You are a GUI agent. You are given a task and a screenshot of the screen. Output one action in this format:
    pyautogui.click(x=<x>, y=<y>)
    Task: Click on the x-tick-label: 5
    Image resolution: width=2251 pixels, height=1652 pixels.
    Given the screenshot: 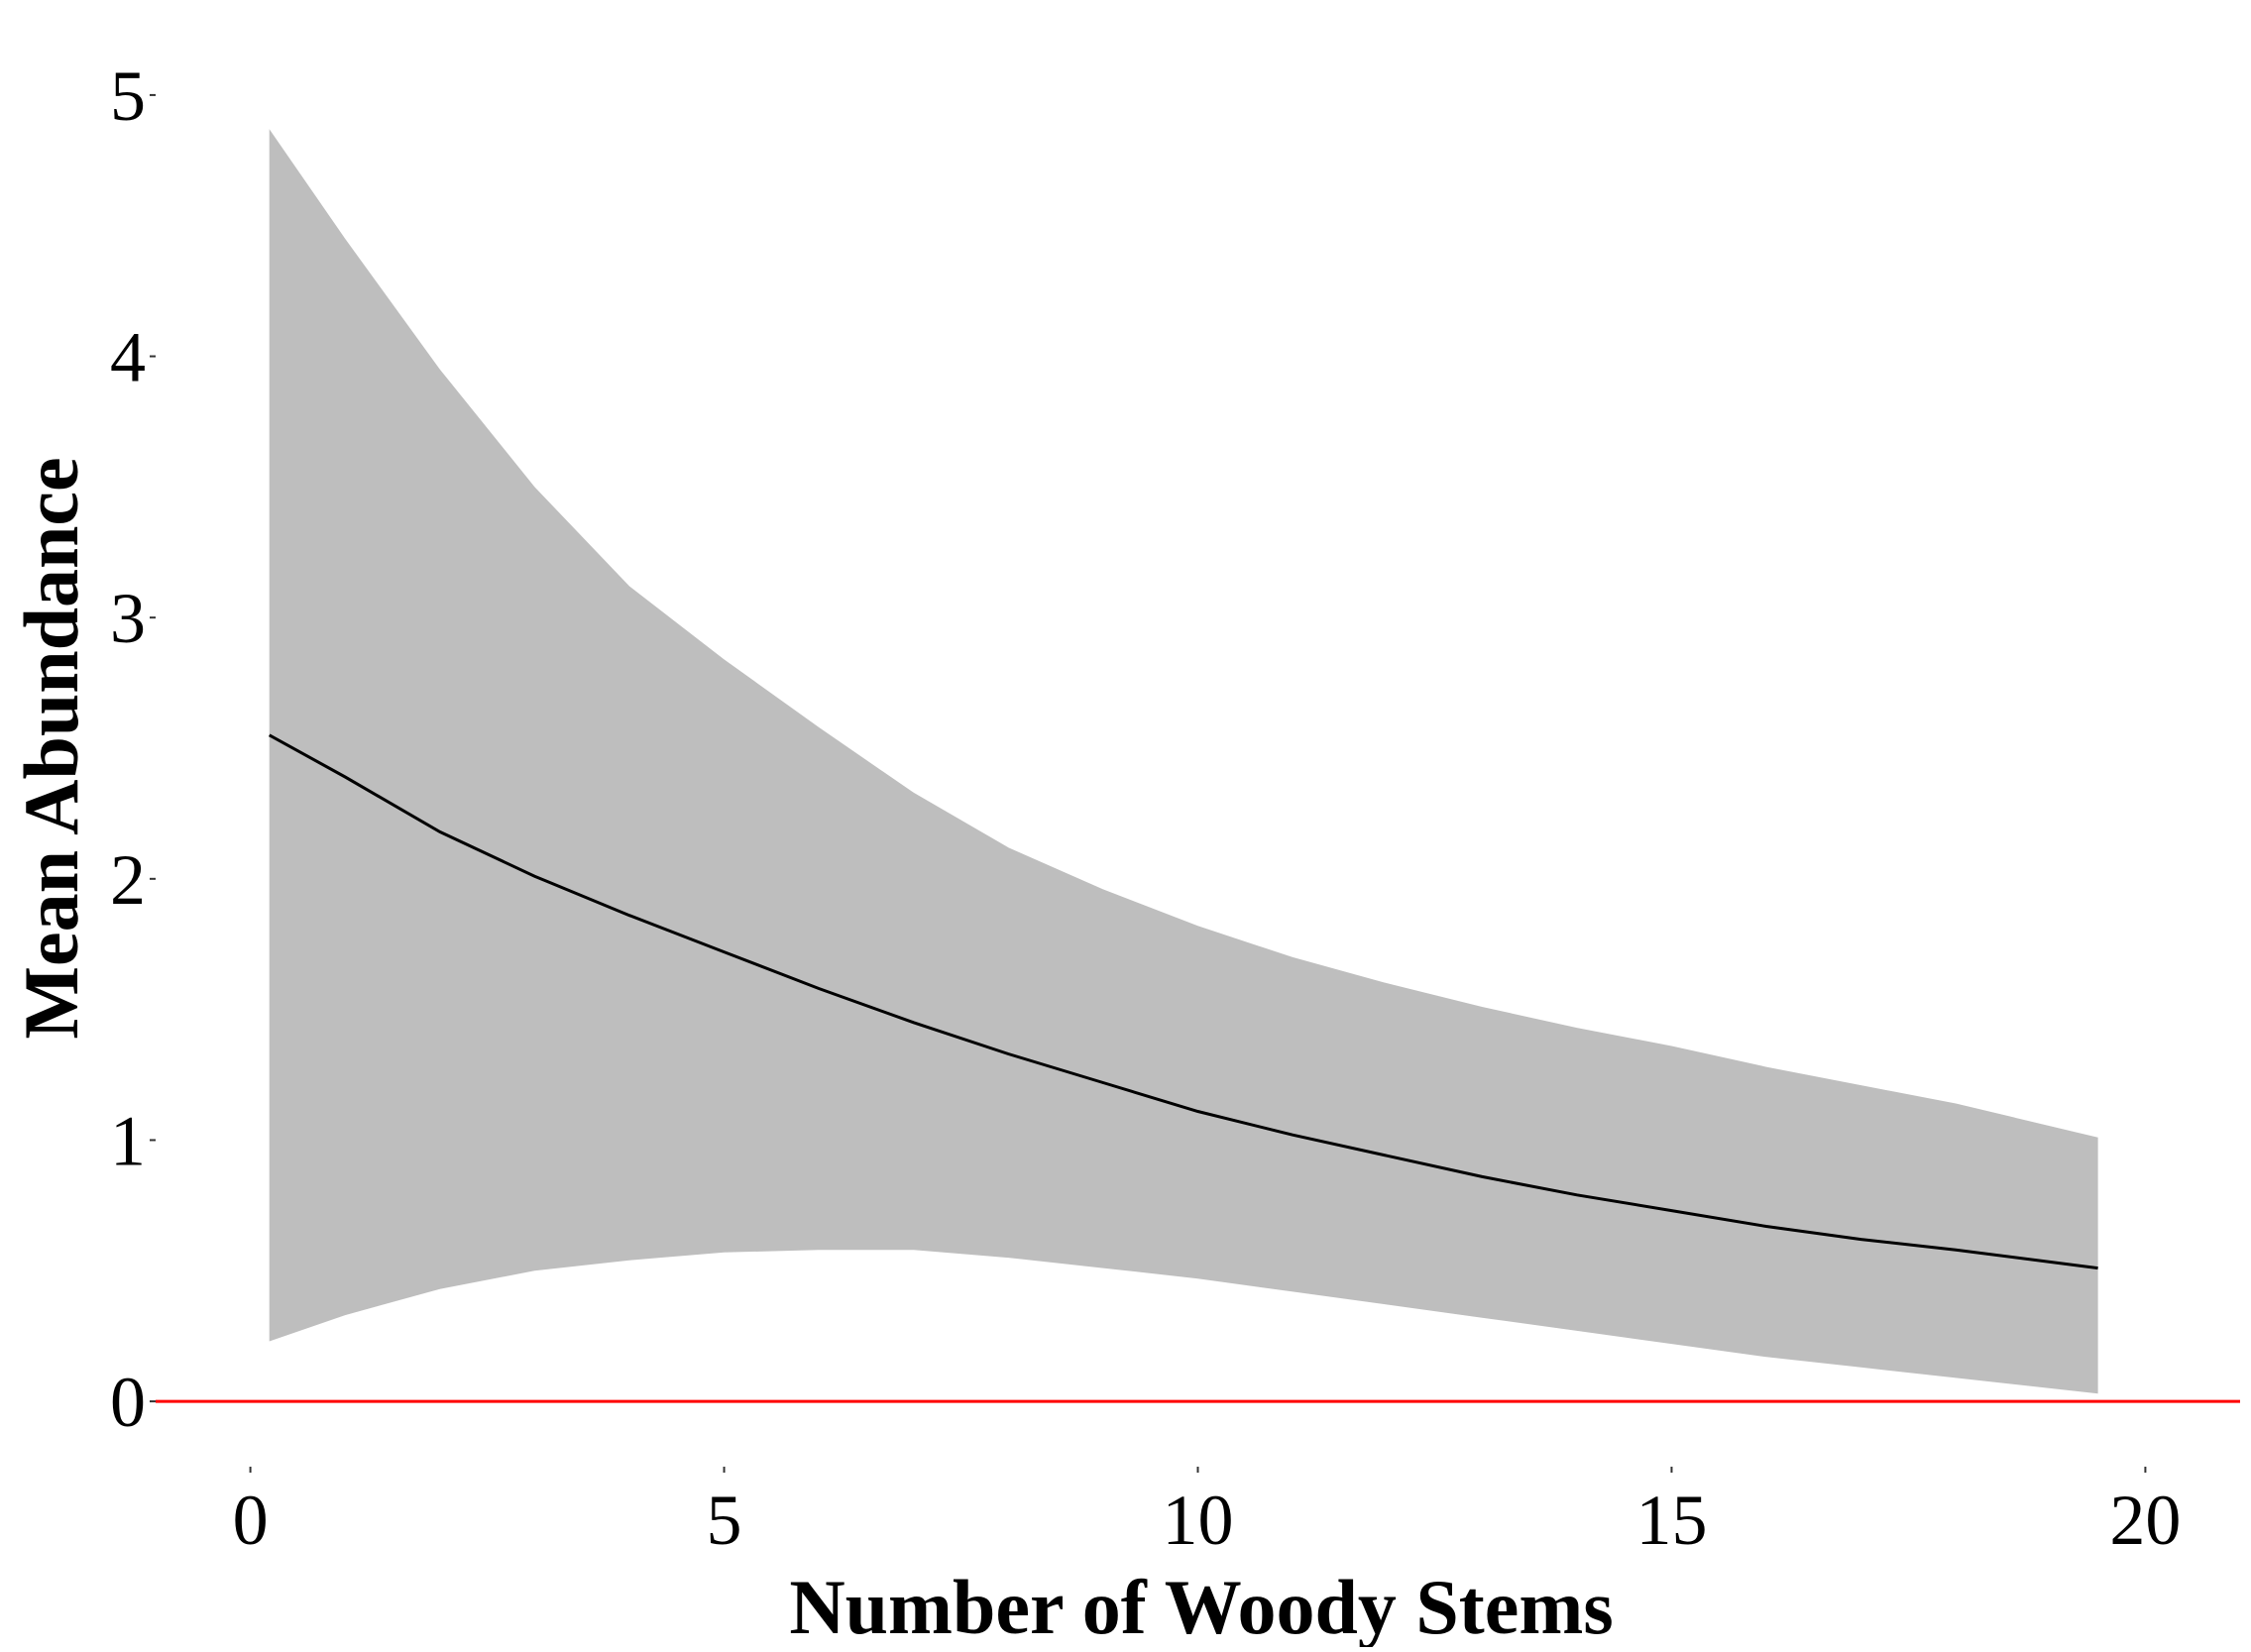 What is the action you would take?
    pyautogui.click(x=724, y=1520)
    